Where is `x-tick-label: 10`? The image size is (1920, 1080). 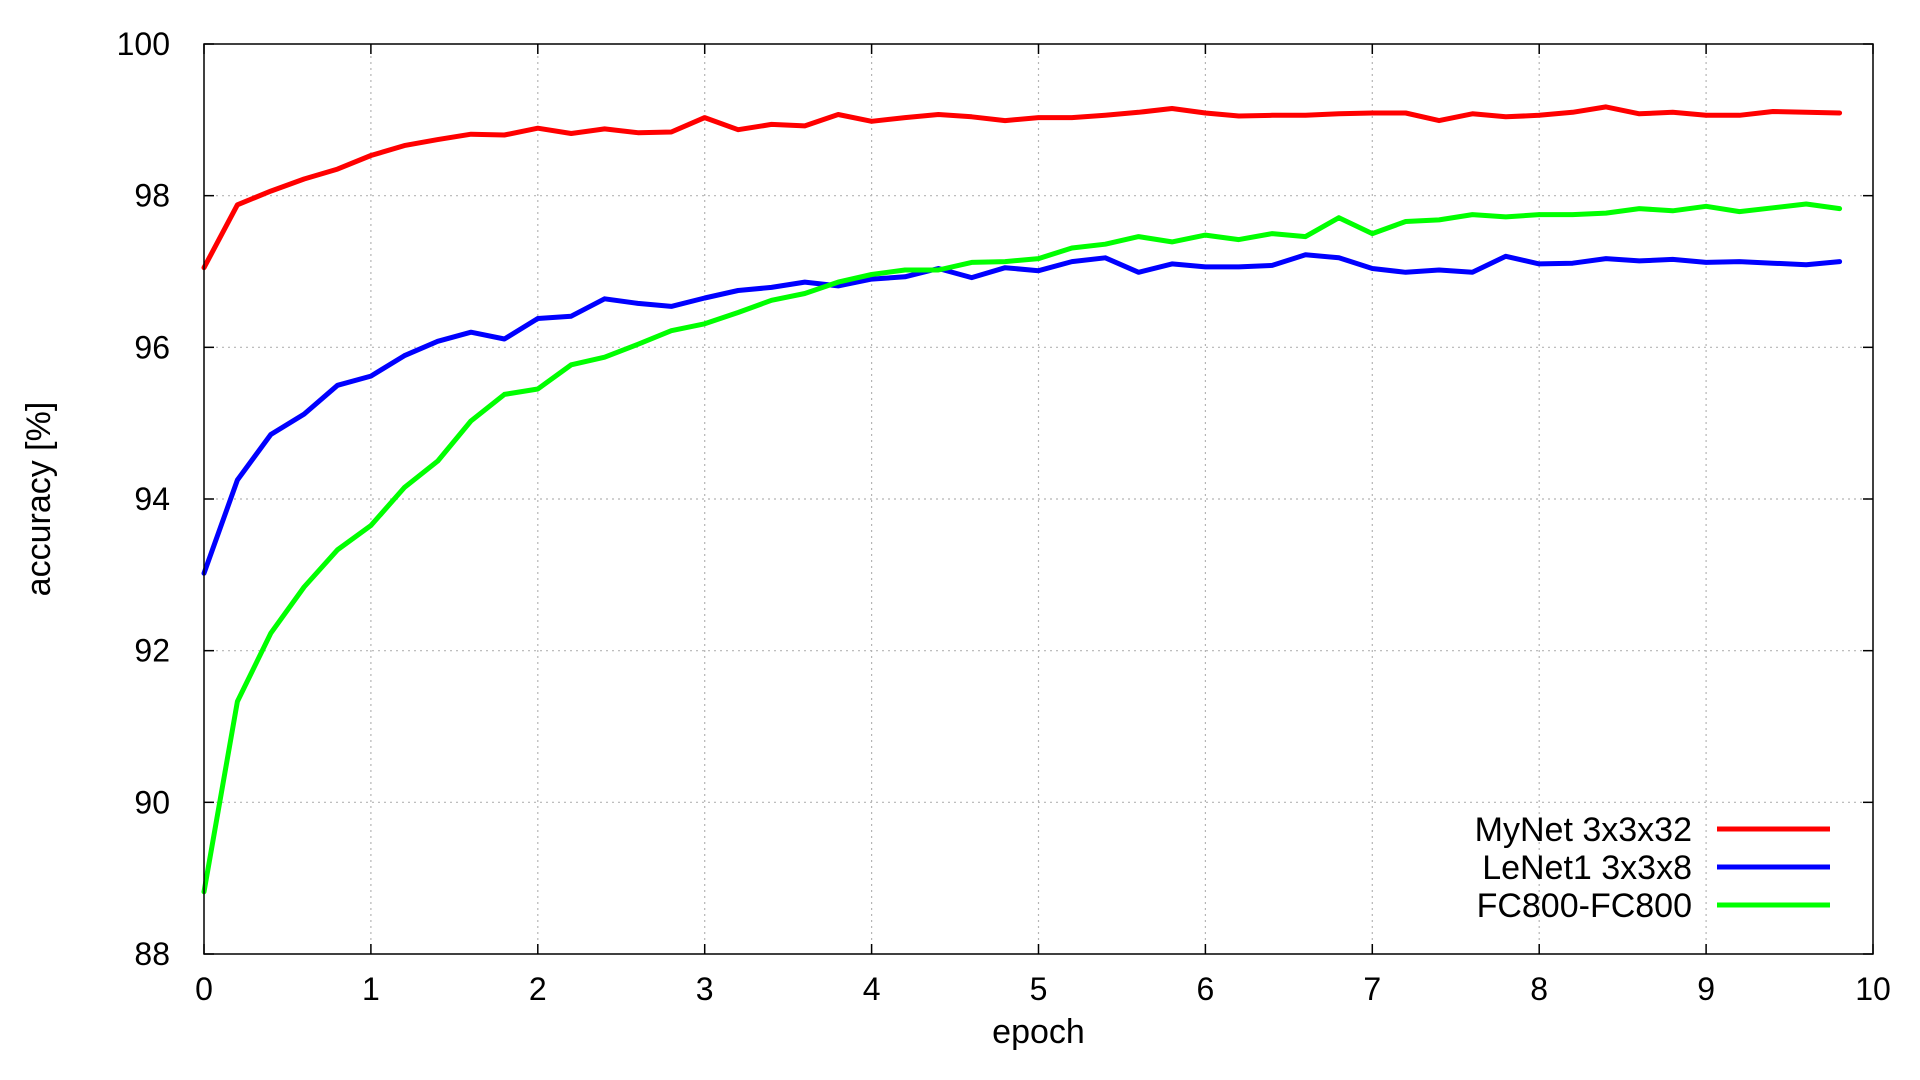
x-tick-label: 10 is located at coordinates (1873, 989).